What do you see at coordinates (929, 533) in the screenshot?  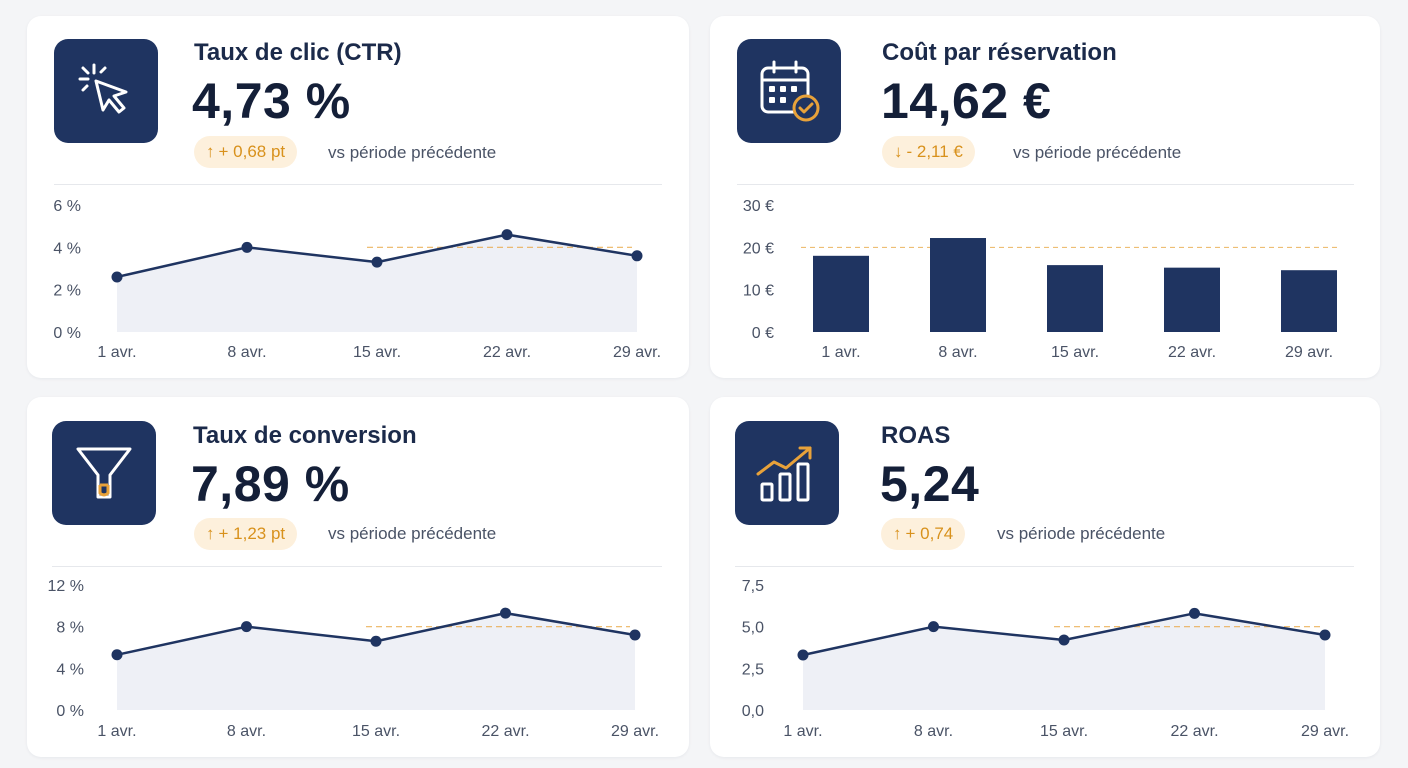 I see `delta-value: + 0,74` at bounding box center [929, 533].